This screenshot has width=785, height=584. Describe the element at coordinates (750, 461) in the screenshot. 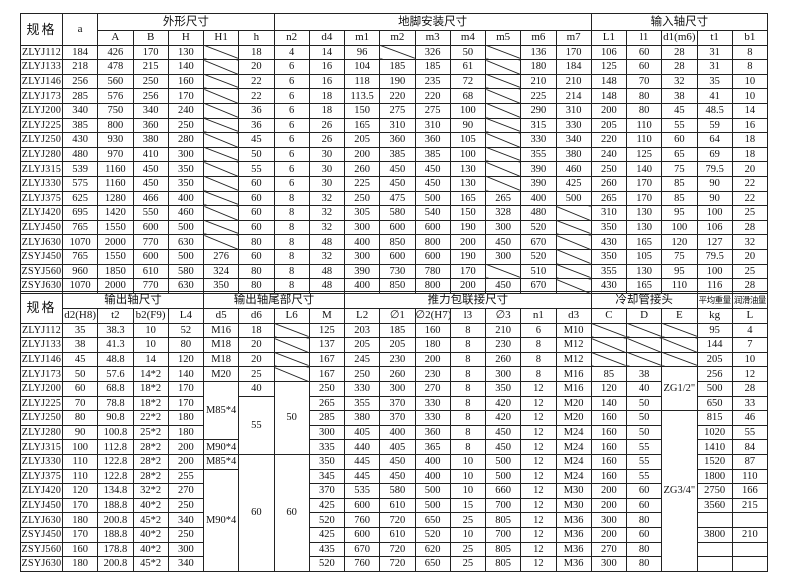

I see `table-cell: 87` at that location.